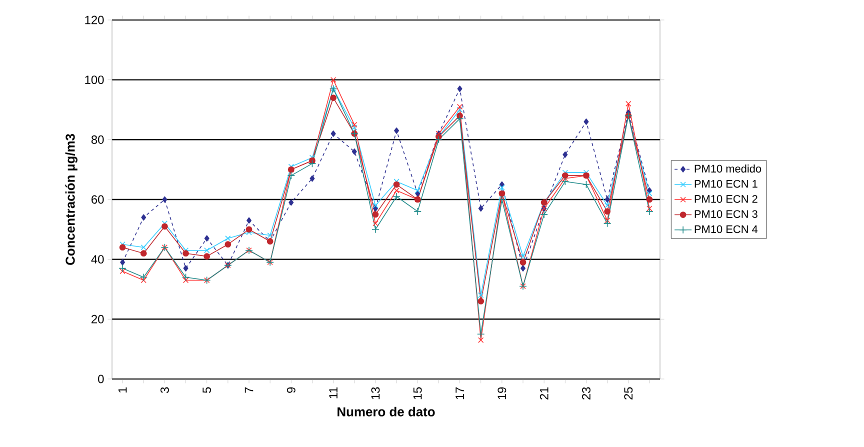 The image size is (864, 447). Describe the element at coordinates (164, 390) in the screenshot. I see `x-tick-label: 3` at that location.